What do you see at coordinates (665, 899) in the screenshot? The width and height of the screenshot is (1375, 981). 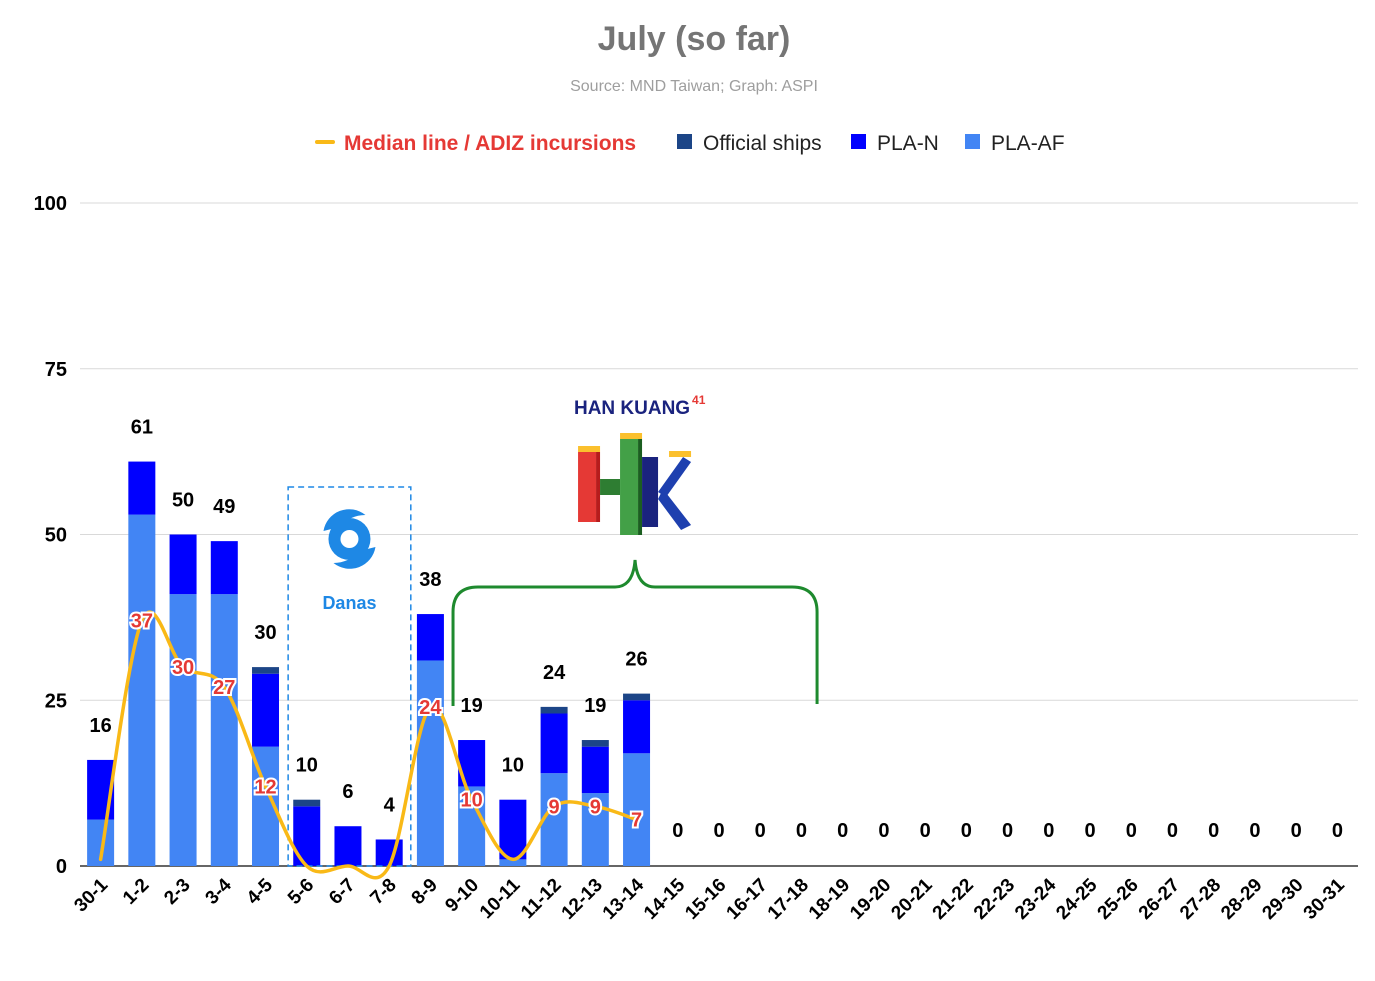 I see `x-tick-label: 14-15` at bounding box center [665, 899].